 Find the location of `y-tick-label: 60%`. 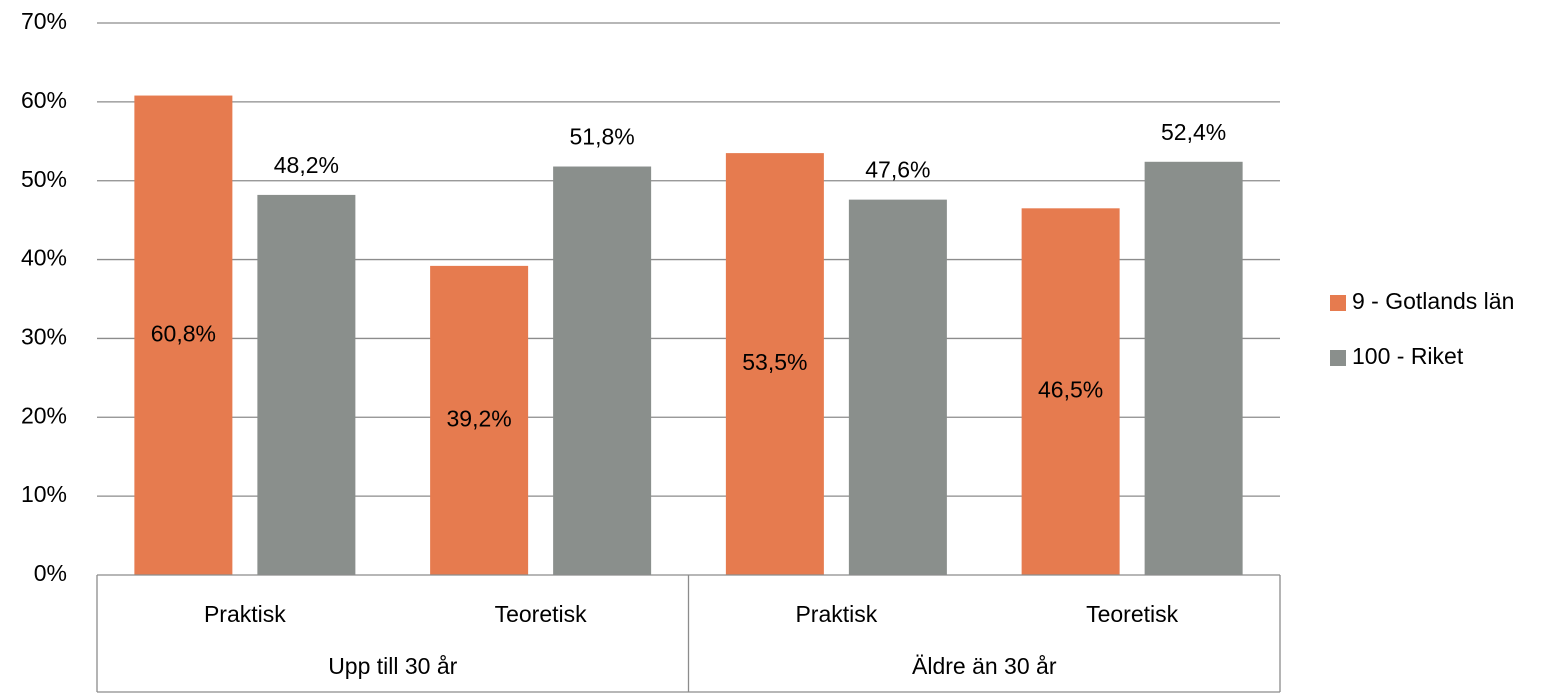

y-tick-label: 60% is located at coordinates (44, 100).